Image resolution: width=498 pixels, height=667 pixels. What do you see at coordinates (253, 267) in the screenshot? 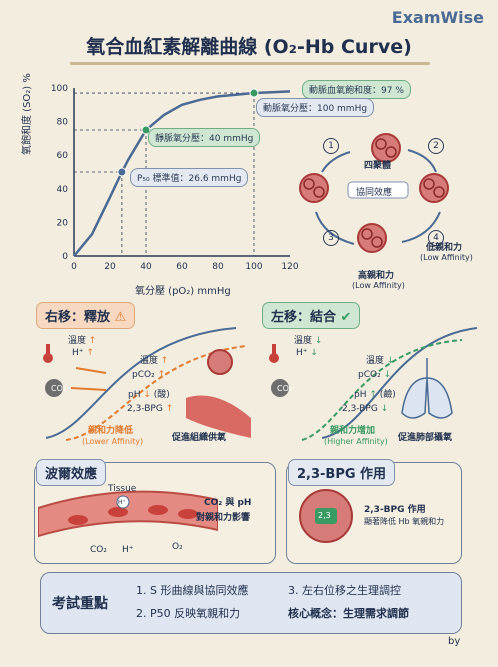
I see `x-tick-label: 100` at bounding box center [253, 267].